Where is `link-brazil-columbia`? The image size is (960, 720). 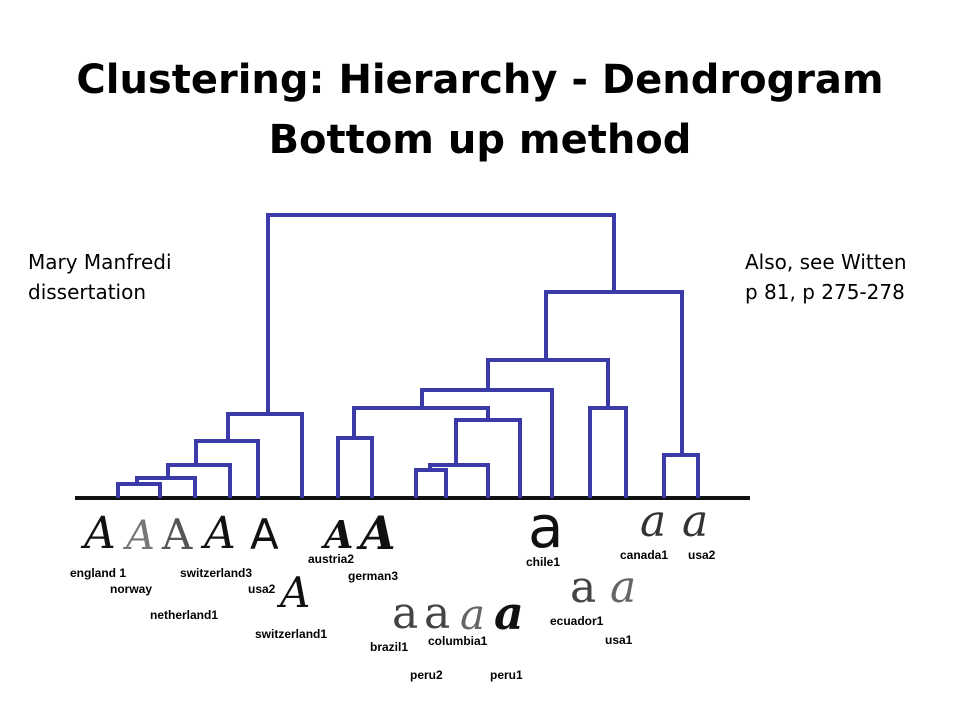
link-brazil-columbia is located at coordinates (431, 483).